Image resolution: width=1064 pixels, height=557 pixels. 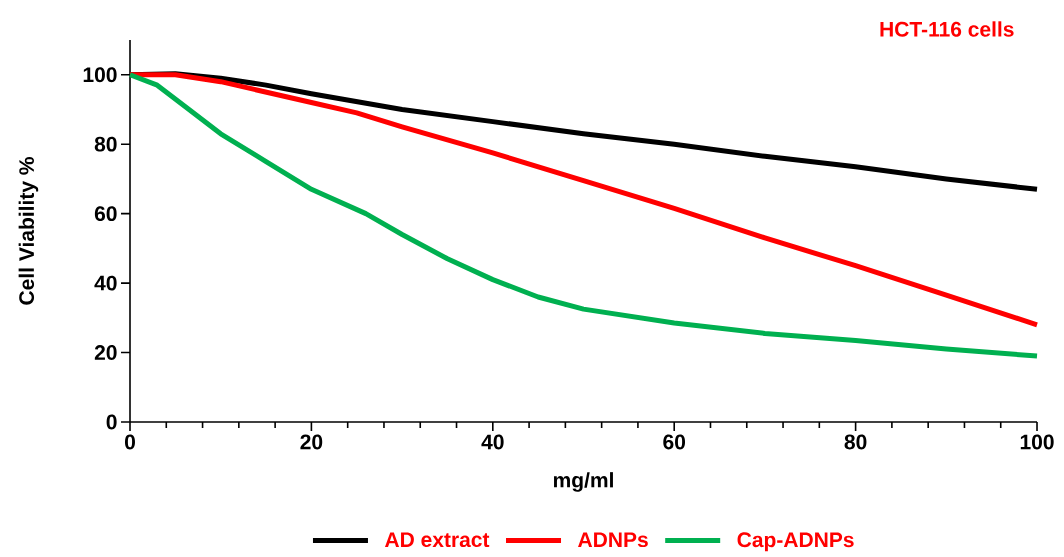 I want to click on legend-label: Cap-ADNPs, so click(x=795, y=542).